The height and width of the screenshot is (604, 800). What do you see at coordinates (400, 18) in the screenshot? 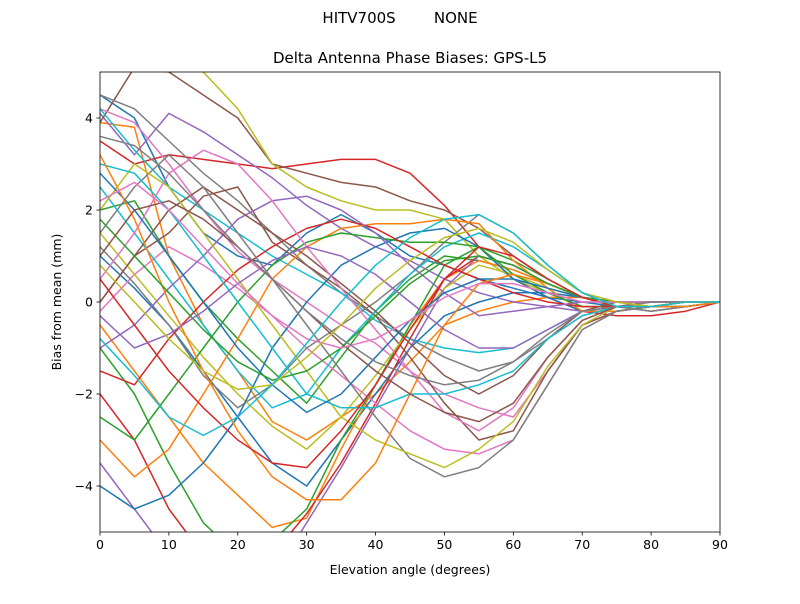
I see `figure-suptitle: HITV700S NONE` at bounding box center [400, 18].